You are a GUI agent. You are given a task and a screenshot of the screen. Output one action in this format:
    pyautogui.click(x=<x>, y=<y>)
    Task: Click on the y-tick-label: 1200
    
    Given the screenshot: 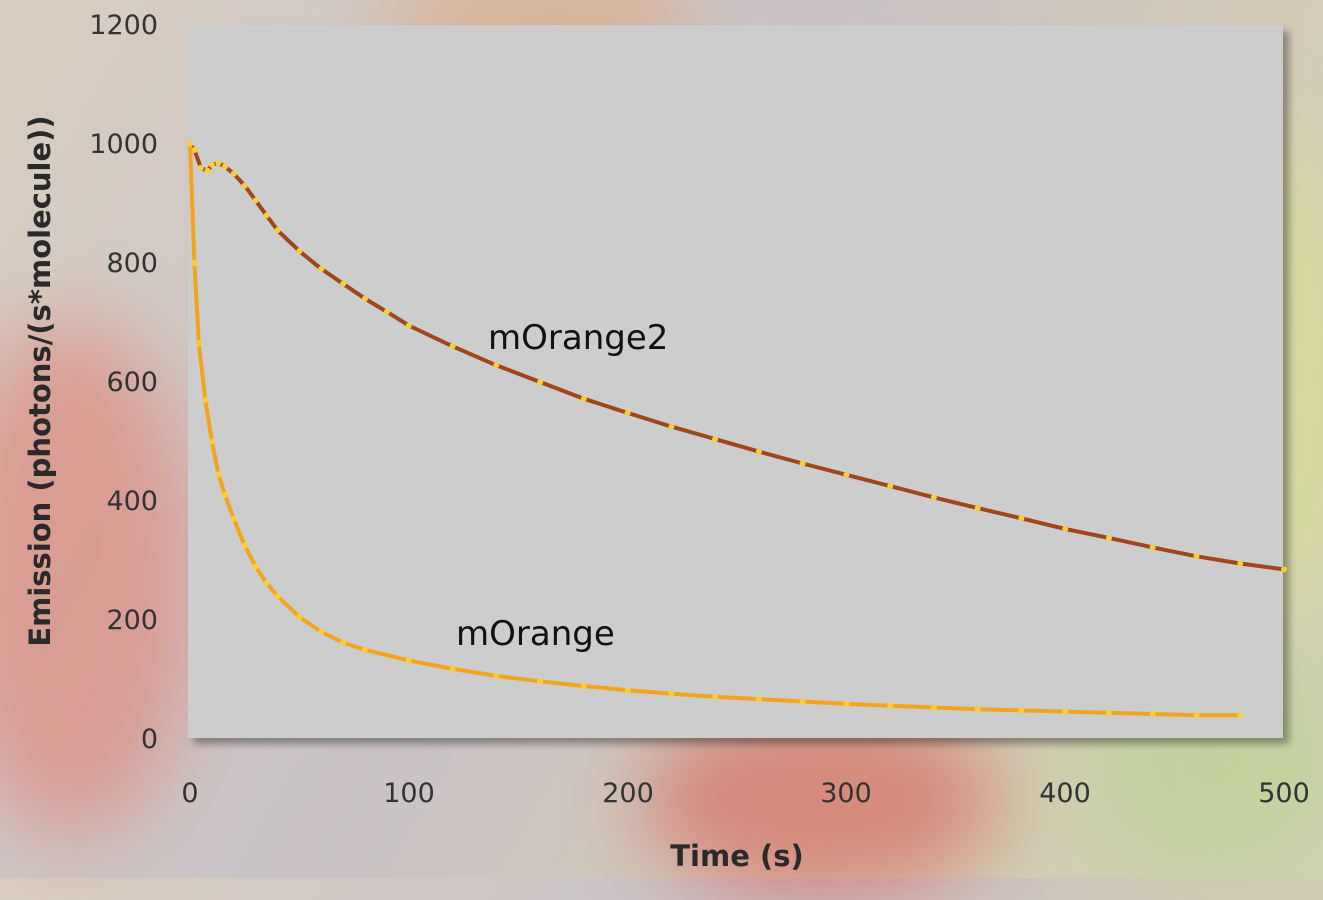 What is the action you would take?
    pyautogui.click(x=123, y=25)
    